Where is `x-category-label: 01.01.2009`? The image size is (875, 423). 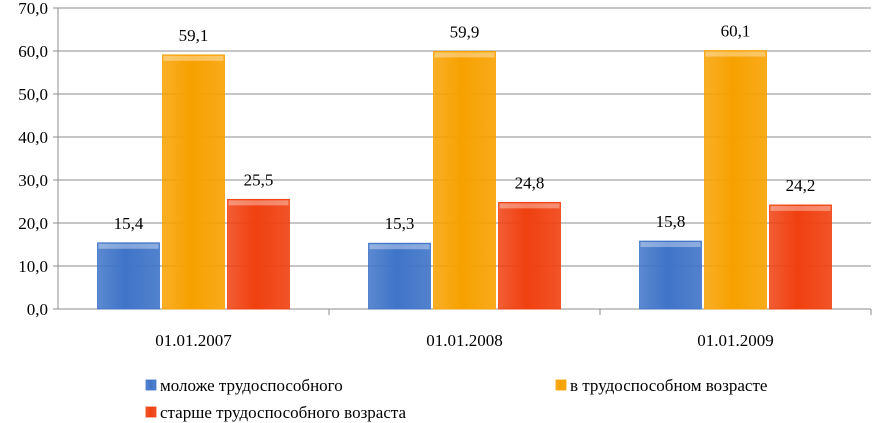
x-category-label: 01.01.2009 is located at coordinates (735, 340).